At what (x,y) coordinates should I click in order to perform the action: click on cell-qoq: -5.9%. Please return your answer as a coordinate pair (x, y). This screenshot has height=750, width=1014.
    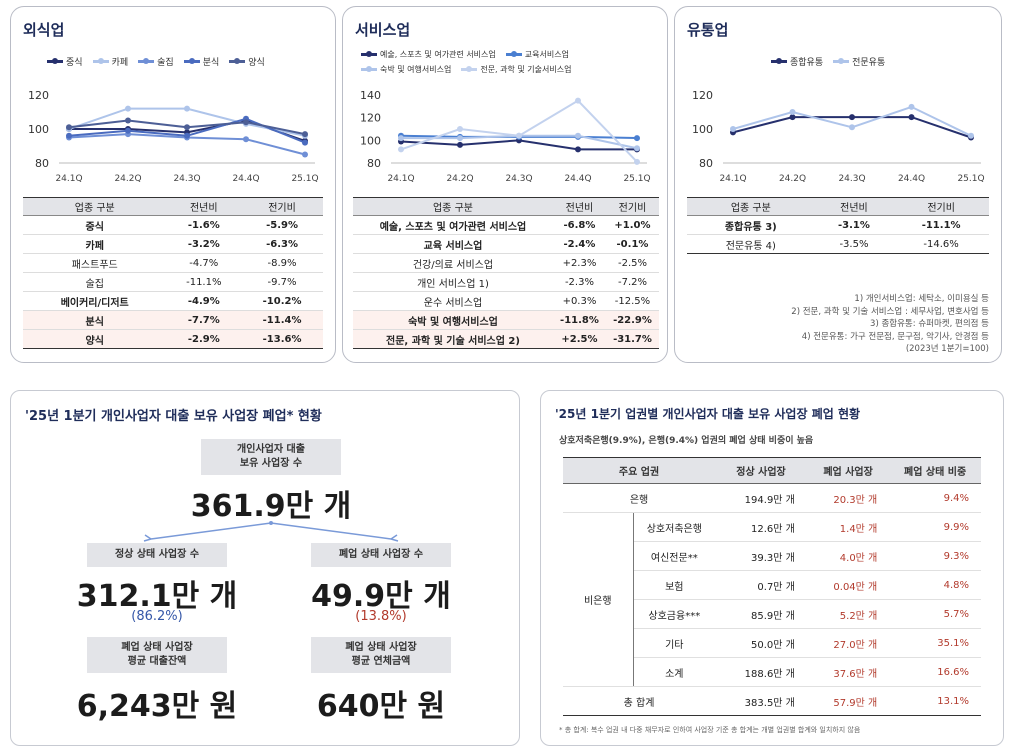
    Looking at the image, I should click on (282, 225).